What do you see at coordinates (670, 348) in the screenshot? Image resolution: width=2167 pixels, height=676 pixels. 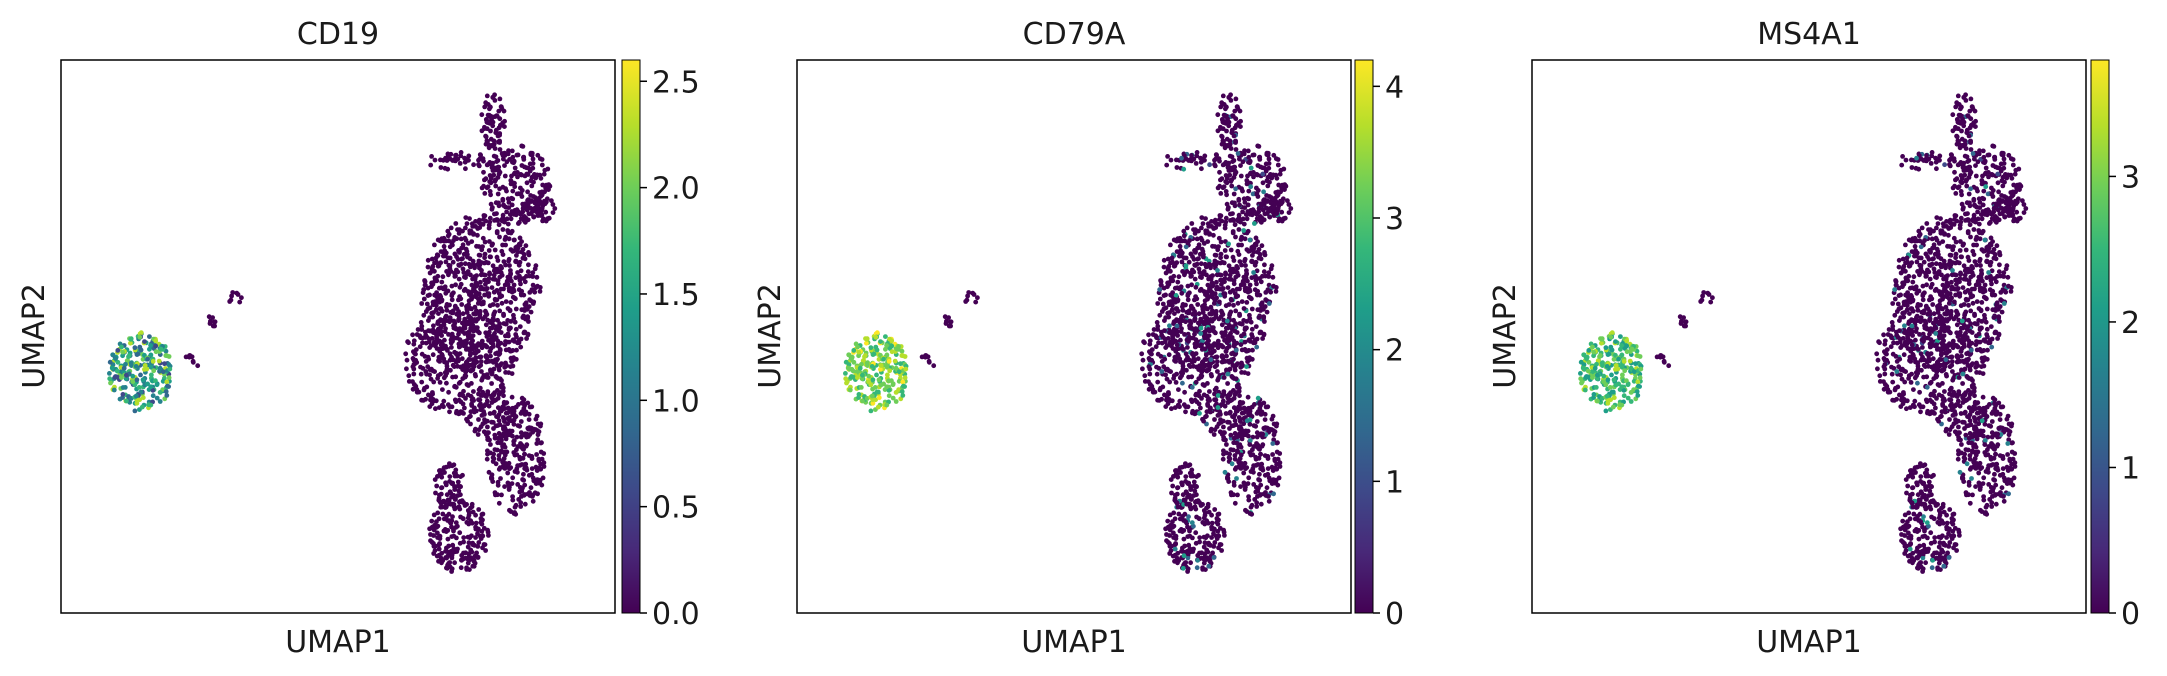 I see `colorbar-ticks: 0.00.51.01.52.02.5` at bounding box center [670, 348].